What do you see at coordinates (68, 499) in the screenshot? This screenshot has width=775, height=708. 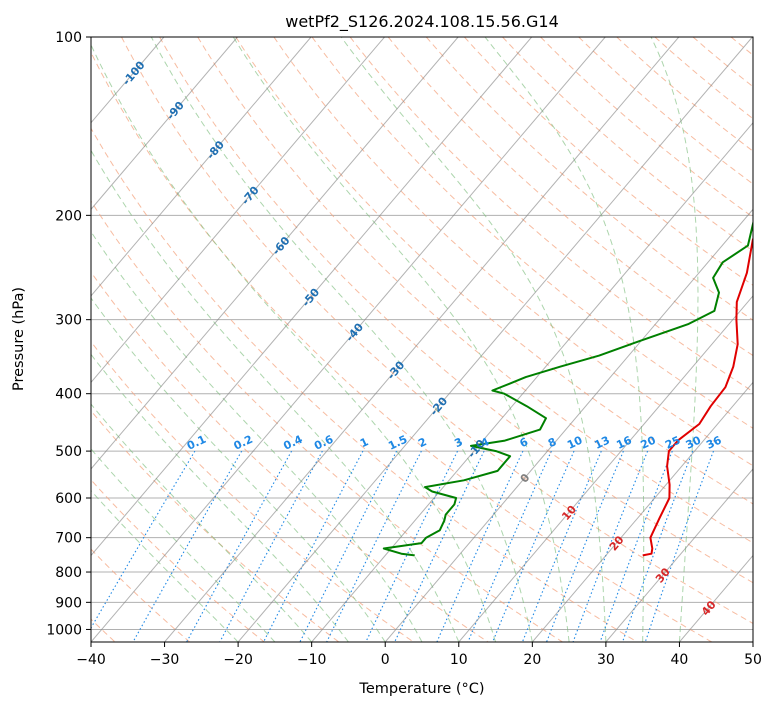 I see `y-tick-label: 600` at bounding box center [68, 499].